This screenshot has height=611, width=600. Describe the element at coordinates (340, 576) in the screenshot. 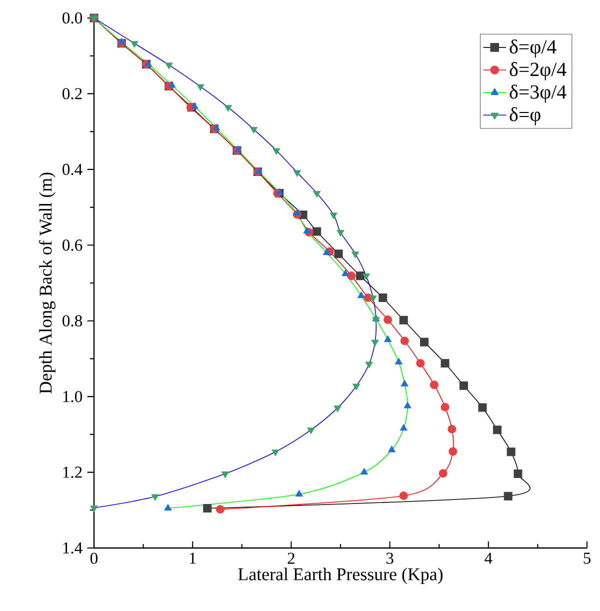

I see `x-axis-title: Lateral Earth Pressure (Kpa)` at that location.